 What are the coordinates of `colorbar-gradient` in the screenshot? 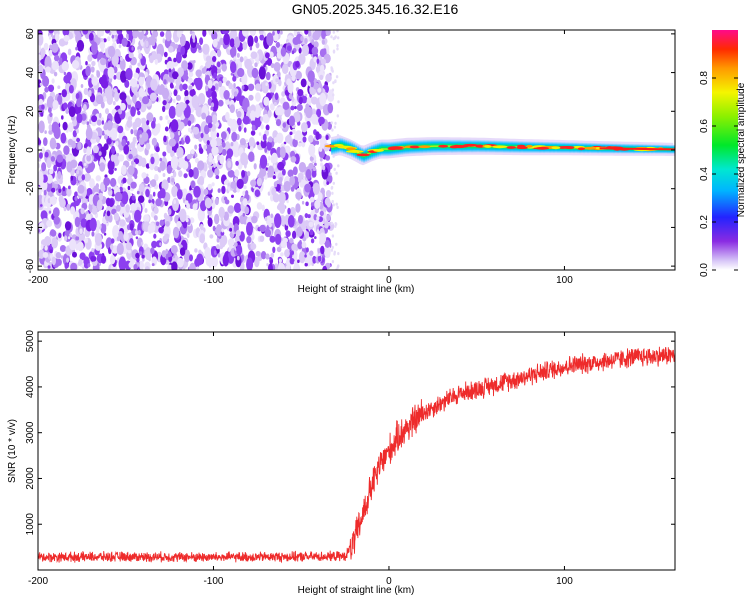 It's located at (725, 150).